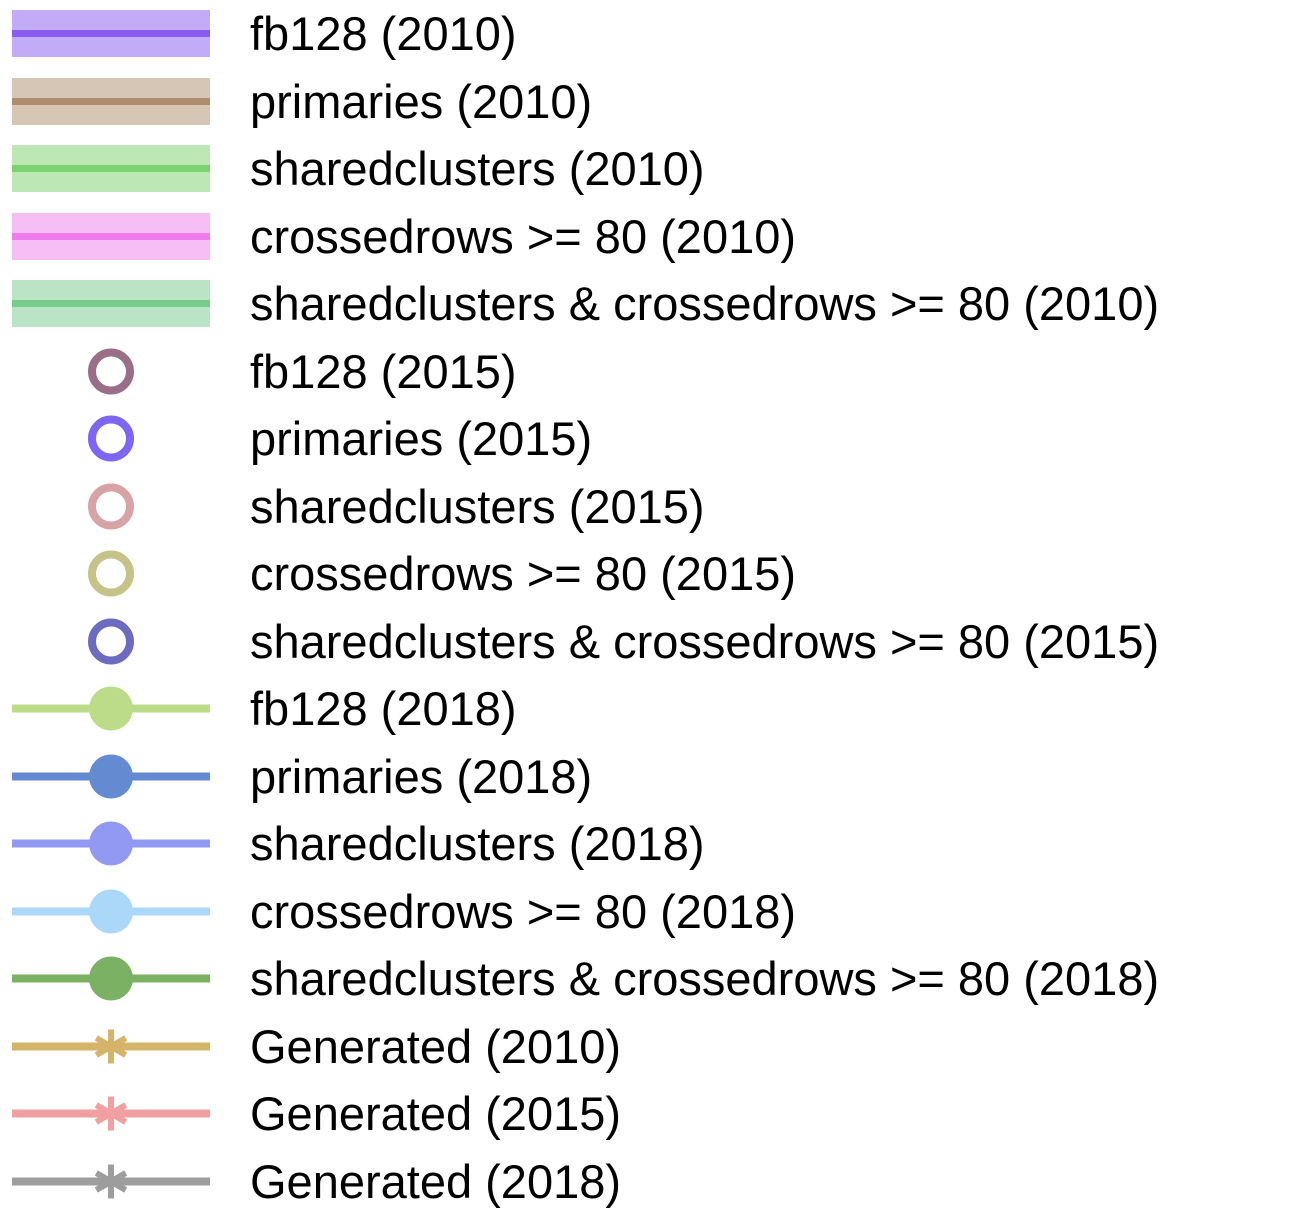 Image resolution: width=1292 pixels, height=1224 pixels. What do you see at coordinates (383, 33) in the screenshot?
I see `legend-label: fb128 (2010)` at bounding box center [383, 33].